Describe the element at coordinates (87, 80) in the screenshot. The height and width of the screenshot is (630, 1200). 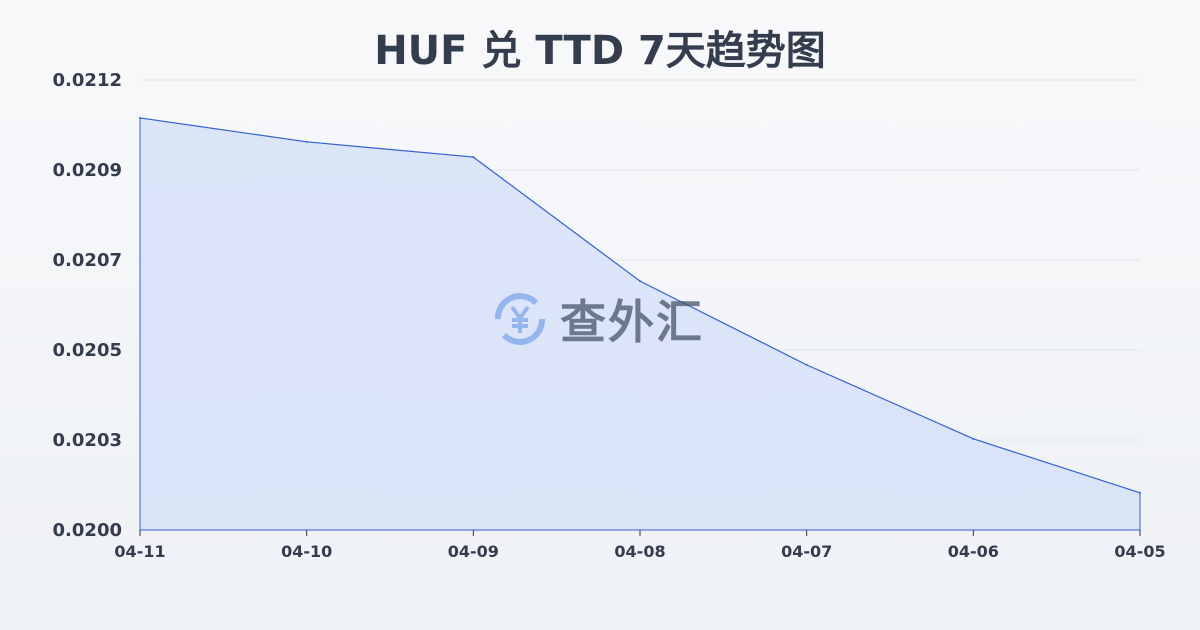
I see `y-tick-label: 0.0212` at that location.